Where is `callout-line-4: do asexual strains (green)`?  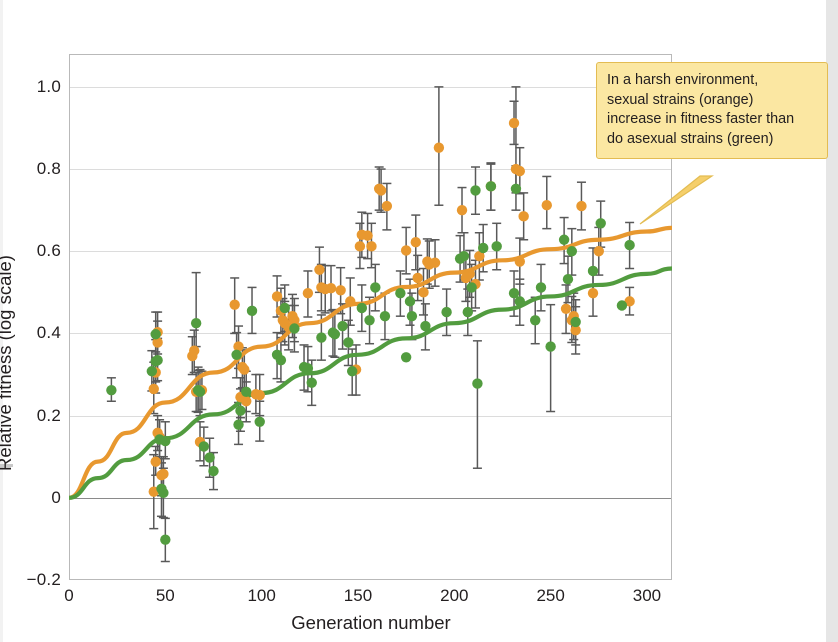 callout-line-4: do asexual strains (green) is located at coordinates (690, 138).